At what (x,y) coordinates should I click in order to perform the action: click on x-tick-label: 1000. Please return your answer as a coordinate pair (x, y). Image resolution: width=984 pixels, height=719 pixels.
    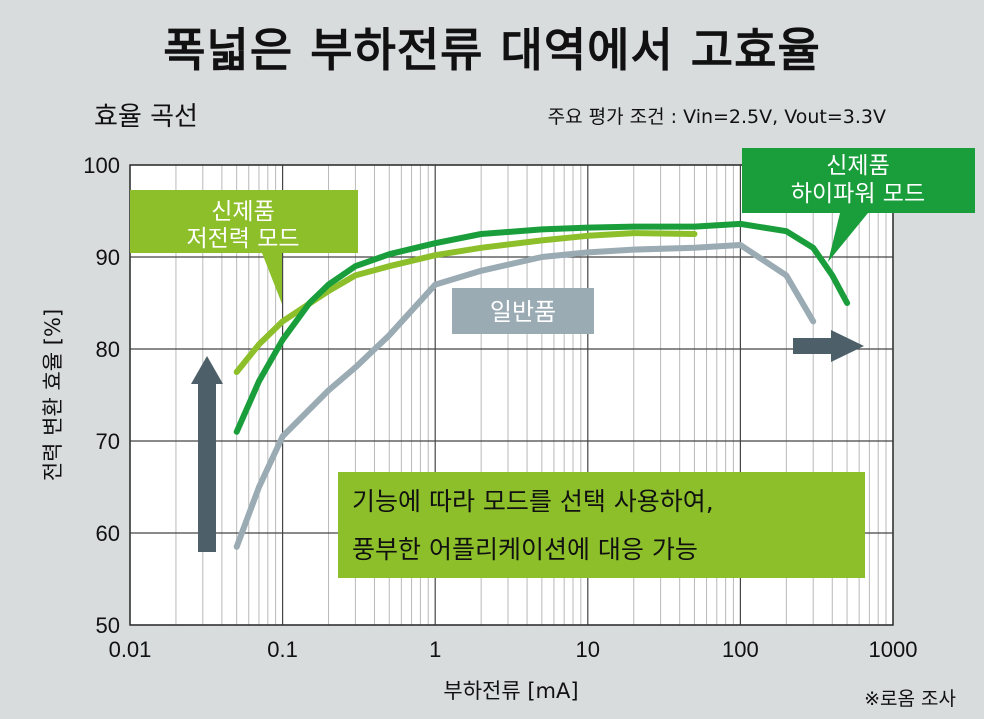
    Looking at the image, I should click on (893, 649).